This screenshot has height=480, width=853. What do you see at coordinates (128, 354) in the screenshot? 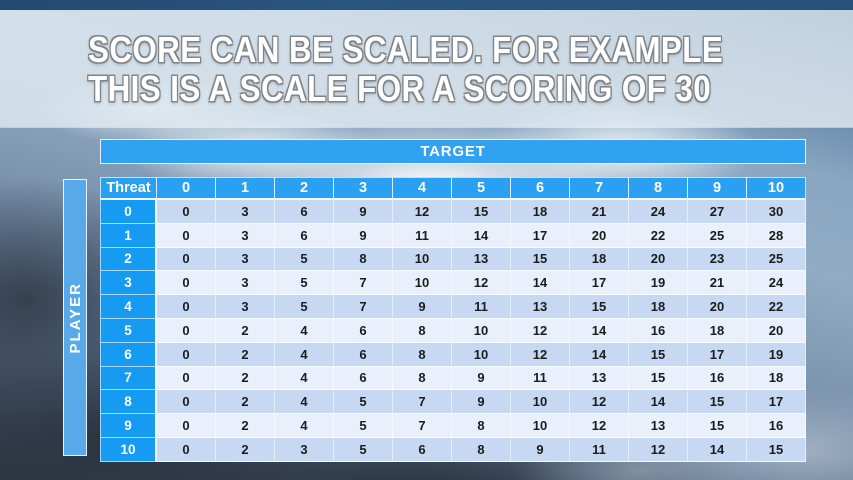
I see `row-header-threat-6: 6` at bounding box center [128, 354].